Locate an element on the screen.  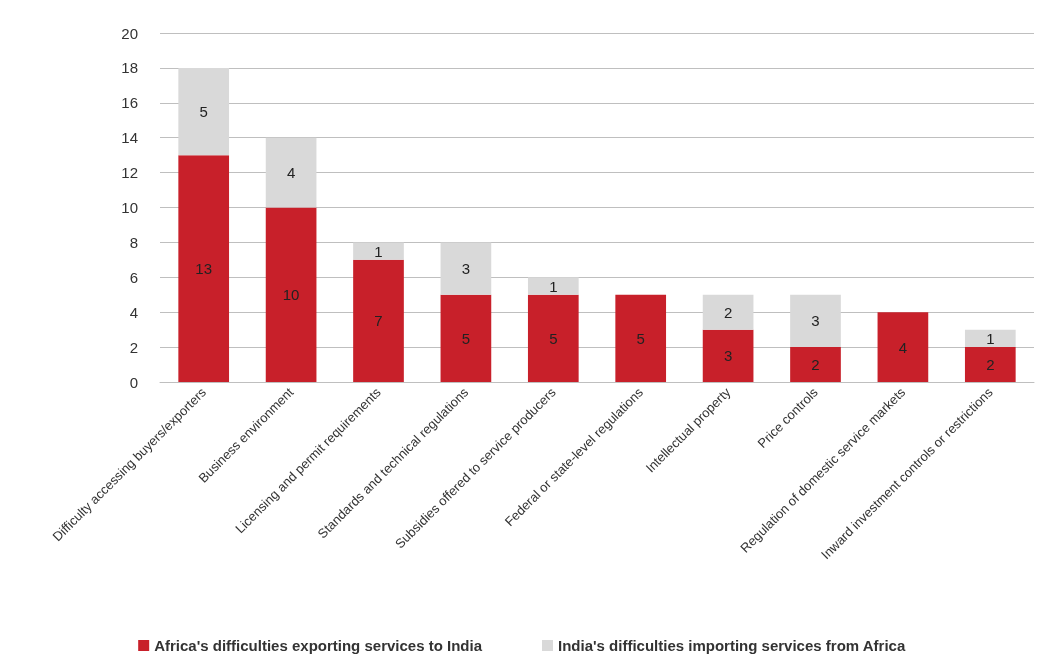
y-tick-label: 16 is located at coordinates (129, 103).